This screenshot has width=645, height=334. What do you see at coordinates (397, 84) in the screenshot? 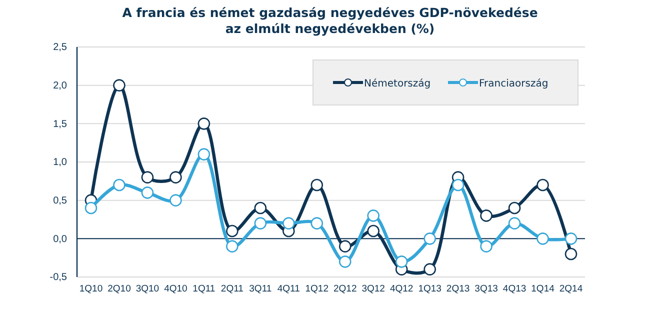
I see `legend-label: Németország` at bounding box center [397, 84].